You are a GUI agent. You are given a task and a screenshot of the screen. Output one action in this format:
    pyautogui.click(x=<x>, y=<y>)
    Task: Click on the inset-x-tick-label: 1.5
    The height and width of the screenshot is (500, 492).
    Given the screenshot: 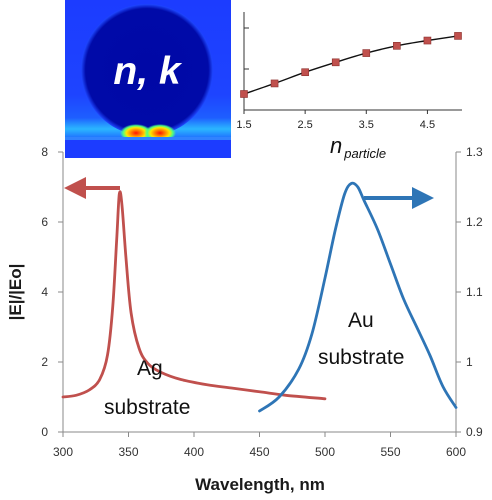 What is the action you would take?
    pyautogui.click(x=243, y=125)
    